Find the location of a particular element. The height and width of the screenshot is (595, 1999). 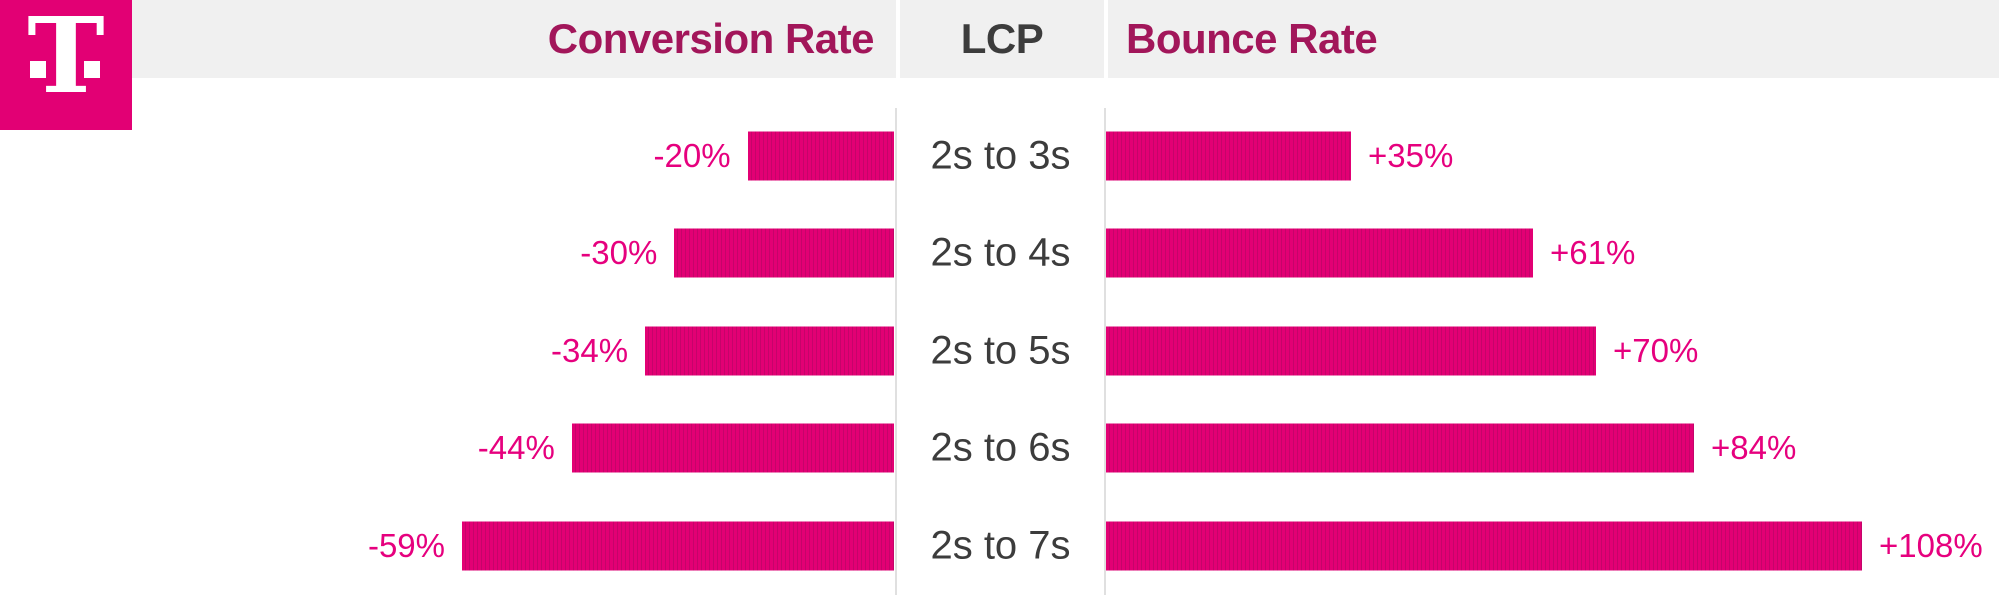

conversion-value-label: -30% is located at coordinates (619, 253).